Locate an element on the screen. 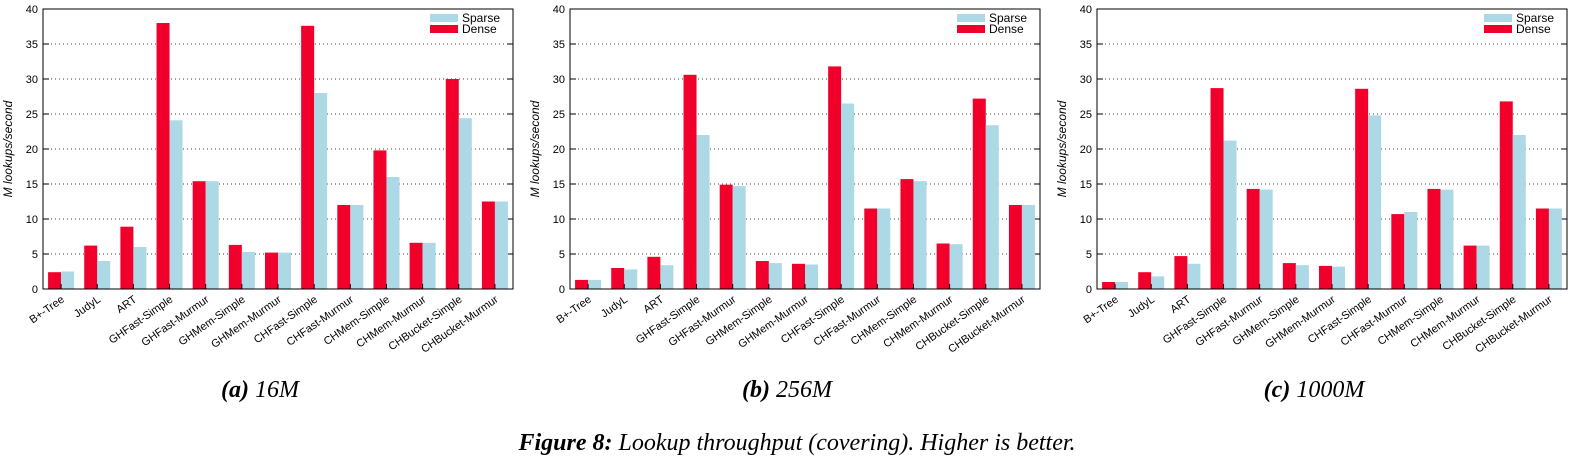 This screenshot has width=1594, height=469. panel-title: 16M is located at coordinates (275, 390).